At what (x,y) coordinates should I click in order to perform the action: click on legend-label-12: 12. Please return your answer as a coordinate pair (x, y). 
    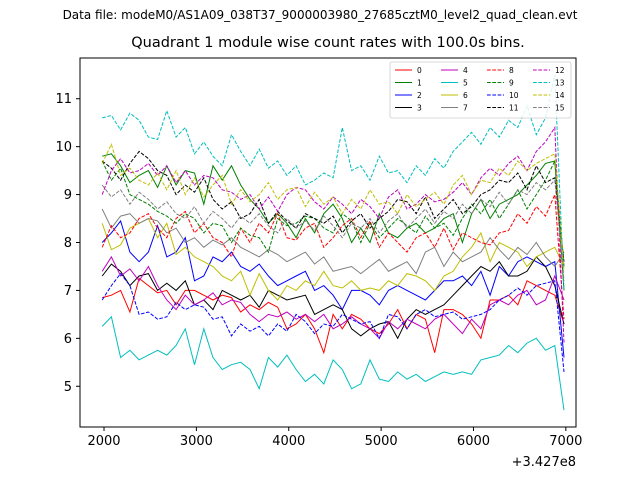
    Looking at the image, I should click on (560, 70).